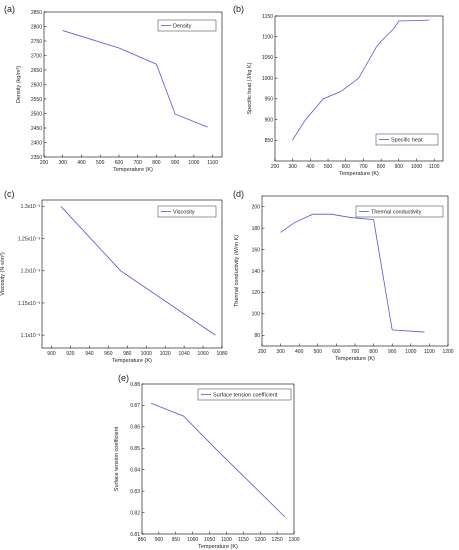 The width and height of the screenshot is (459, 550). What do you see at coordinates (176, 540) in the screenshot?
I see `x-tick-label: 950` at bounding box center [176, 540].